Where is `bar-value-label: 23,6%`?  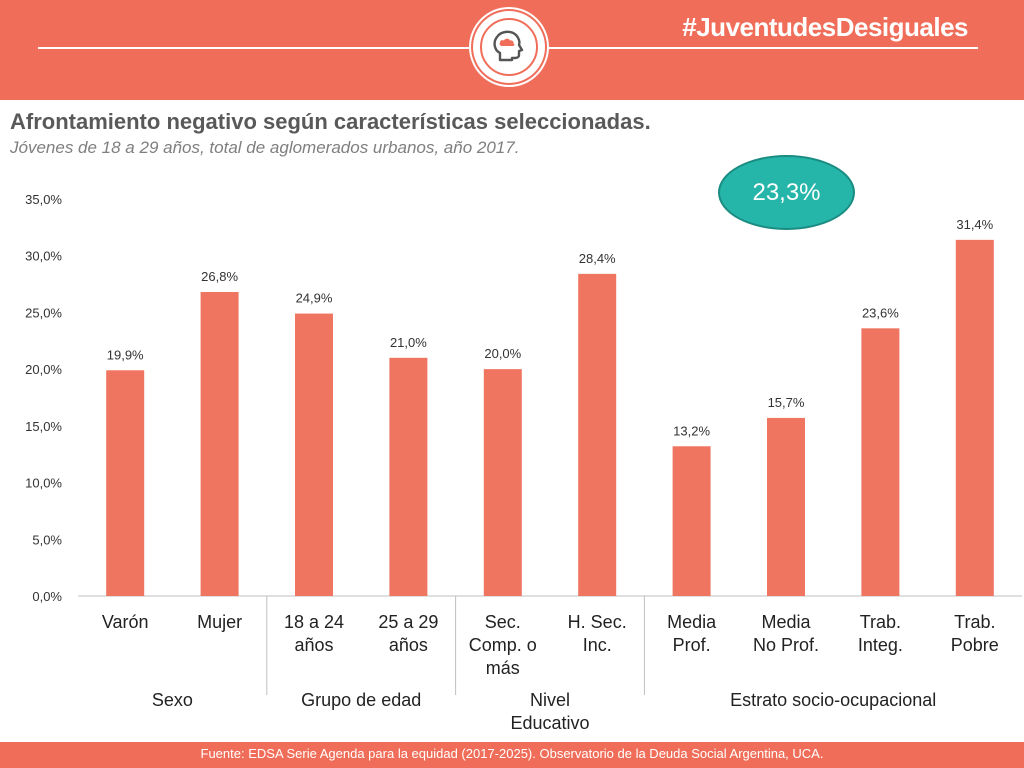 bar-value-label: 23,6% is located at coordinates (880, 312).